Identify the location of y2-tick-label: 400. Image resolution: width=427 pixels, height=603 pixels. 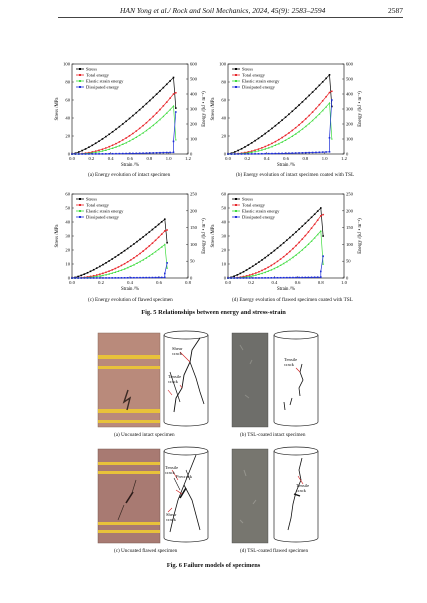
(194, 94).